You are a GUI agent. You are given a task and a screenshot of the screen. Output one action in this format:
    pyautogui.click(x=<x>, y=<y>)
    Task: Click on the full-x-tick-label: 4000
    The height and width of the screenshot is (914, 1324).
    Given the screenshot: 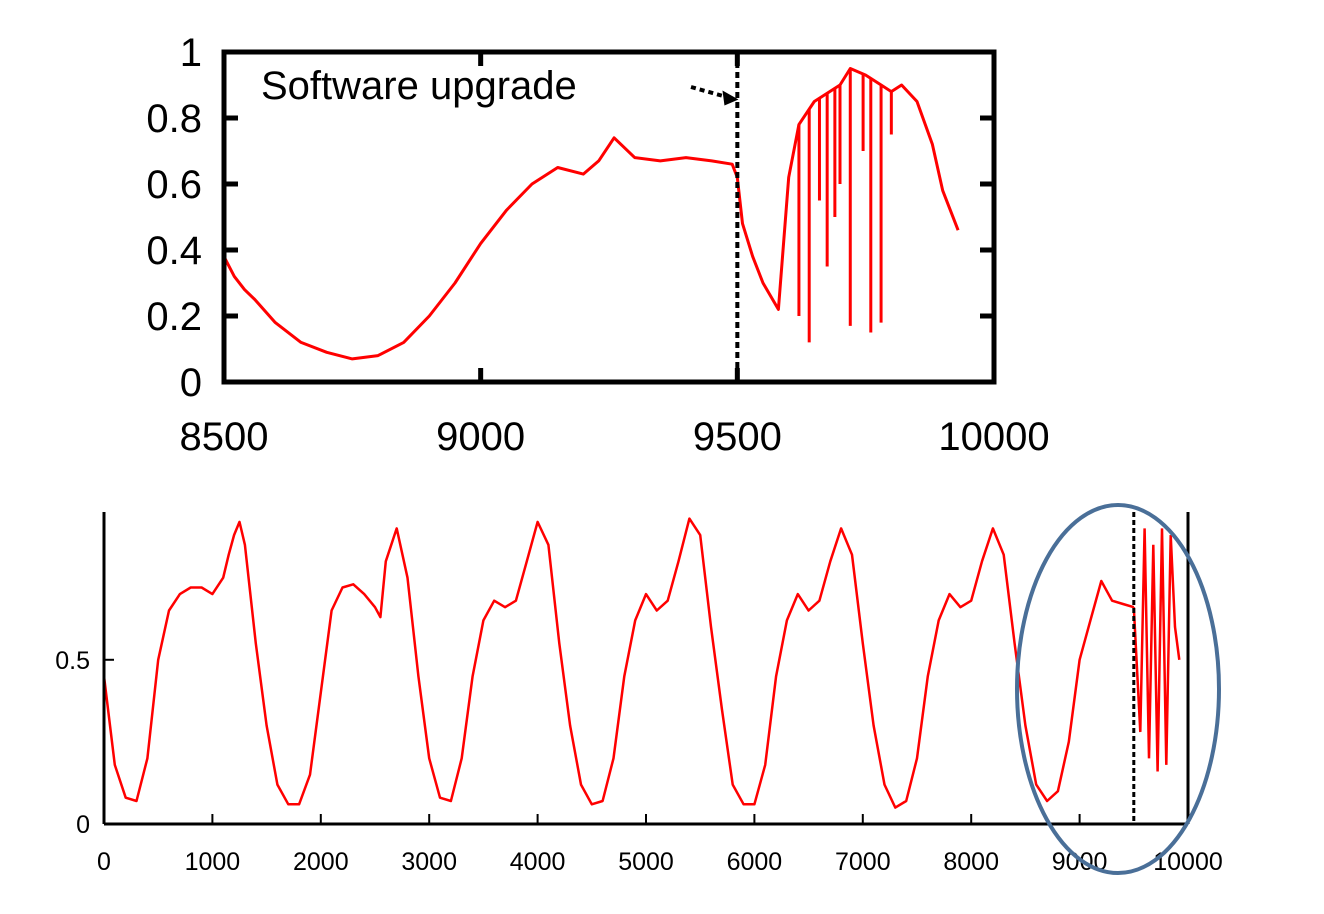 What is the action you would take?
    pyautogui.click(x=538, y=862)
    